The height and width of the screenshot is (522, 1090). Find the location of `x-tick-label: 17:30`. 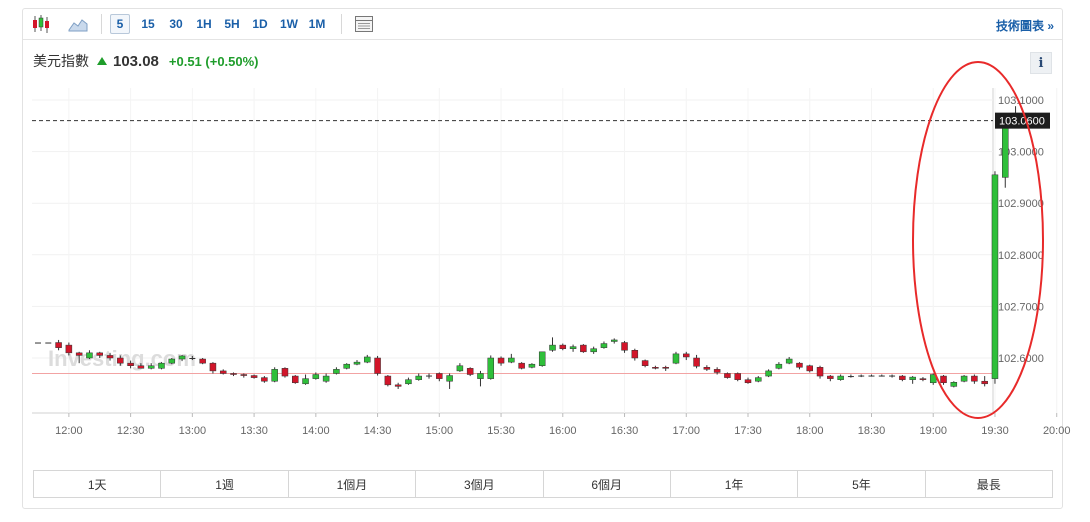

x-tick-label: 17:30 is located at coordinates (748, 431).